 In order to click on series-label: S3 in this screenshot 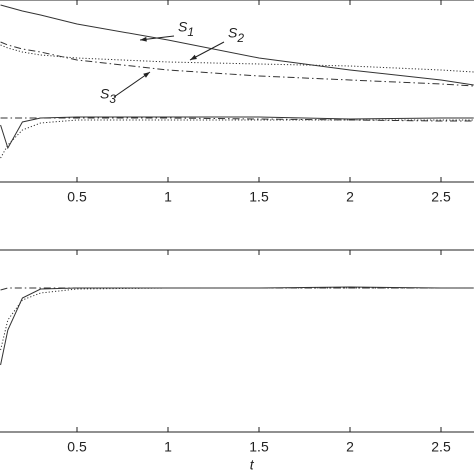, I will do `click(108, 96)`.